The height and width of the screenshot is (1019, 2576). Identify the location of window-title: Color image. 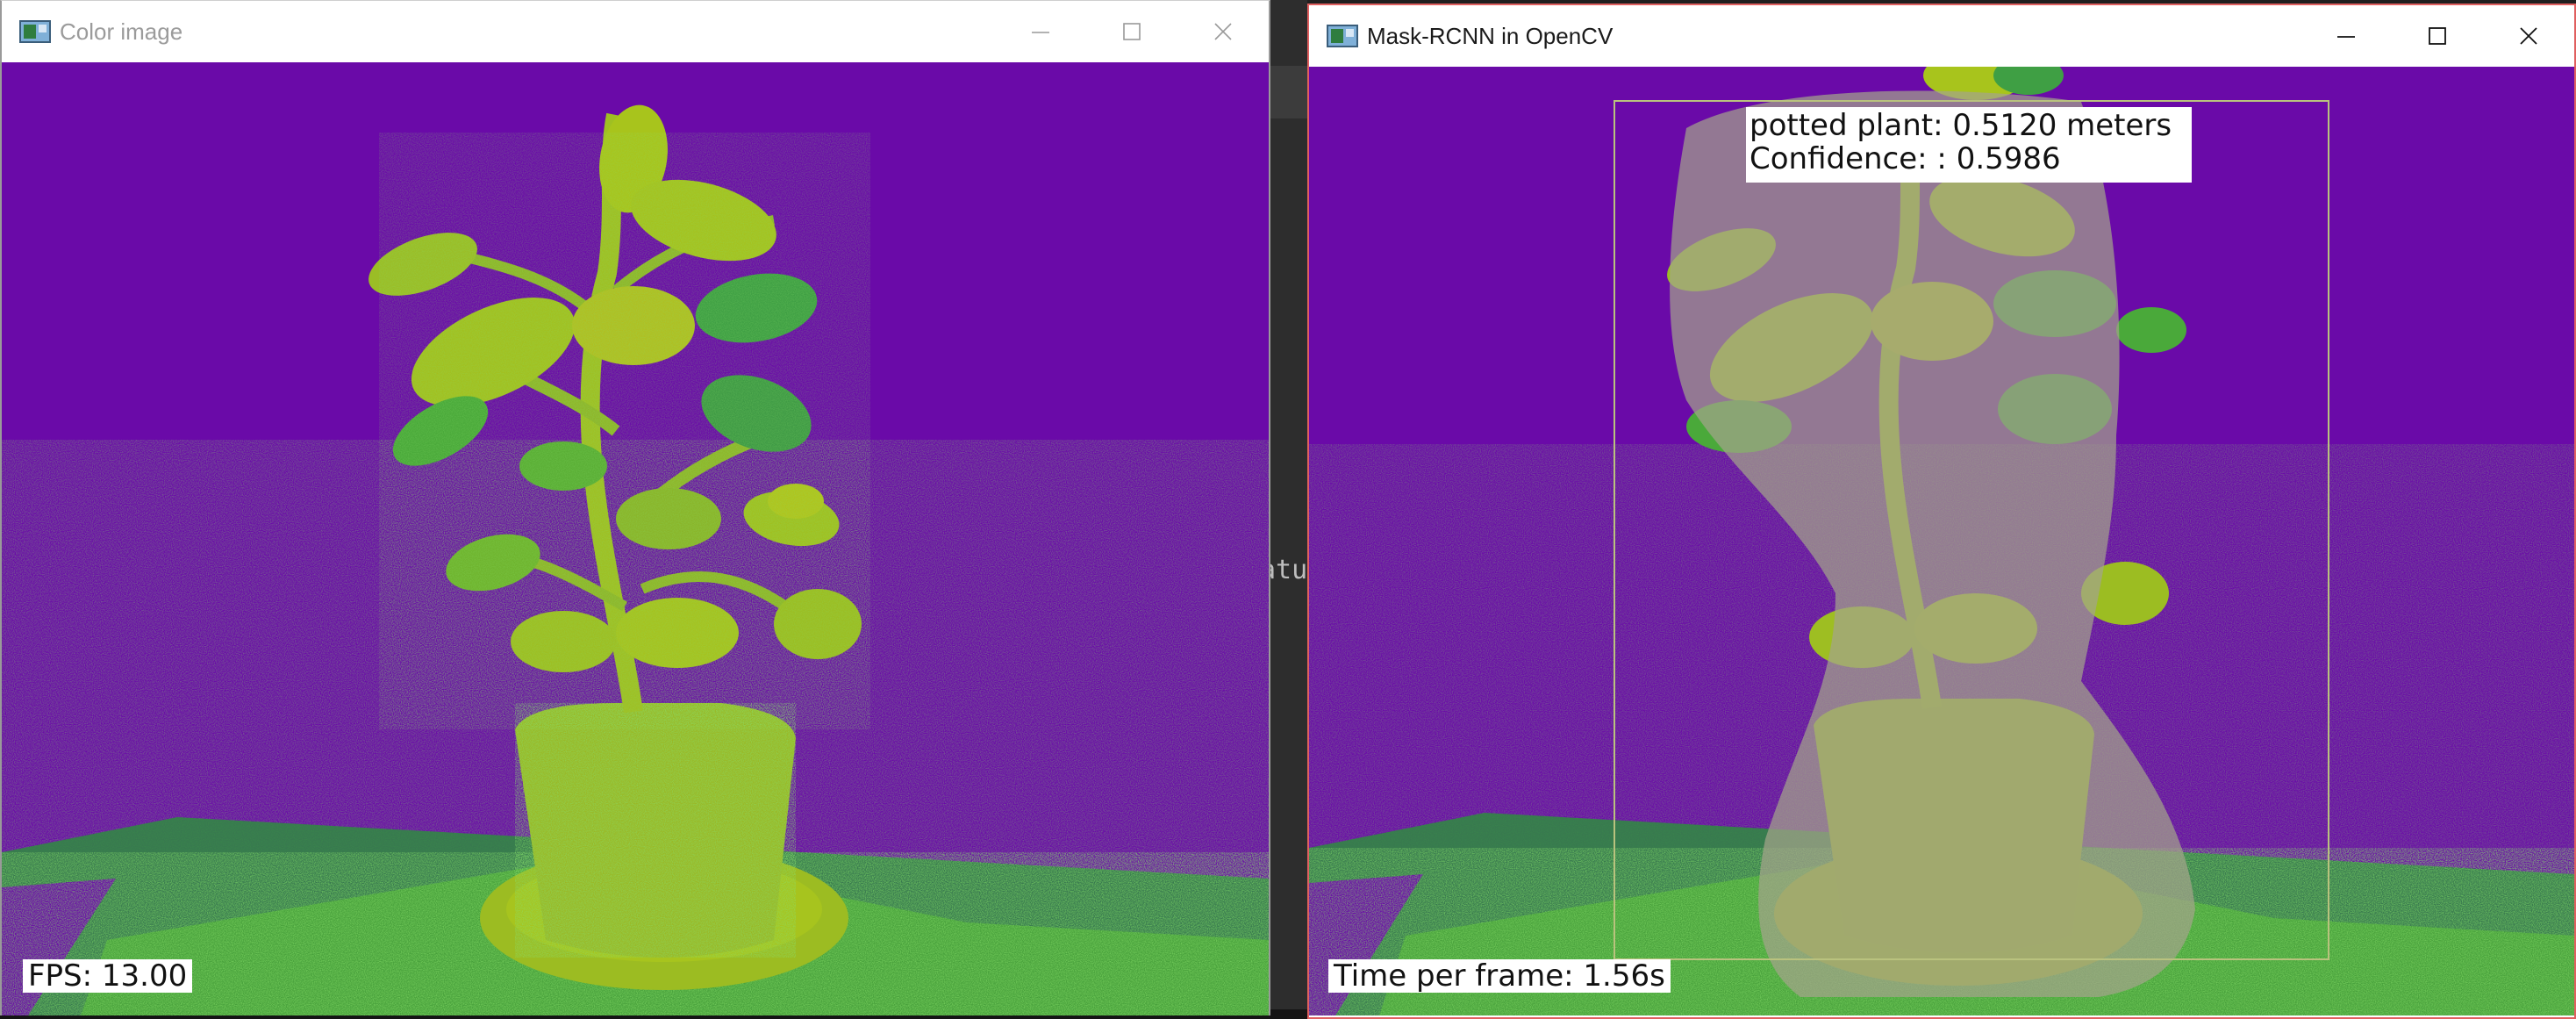
(121, 32).